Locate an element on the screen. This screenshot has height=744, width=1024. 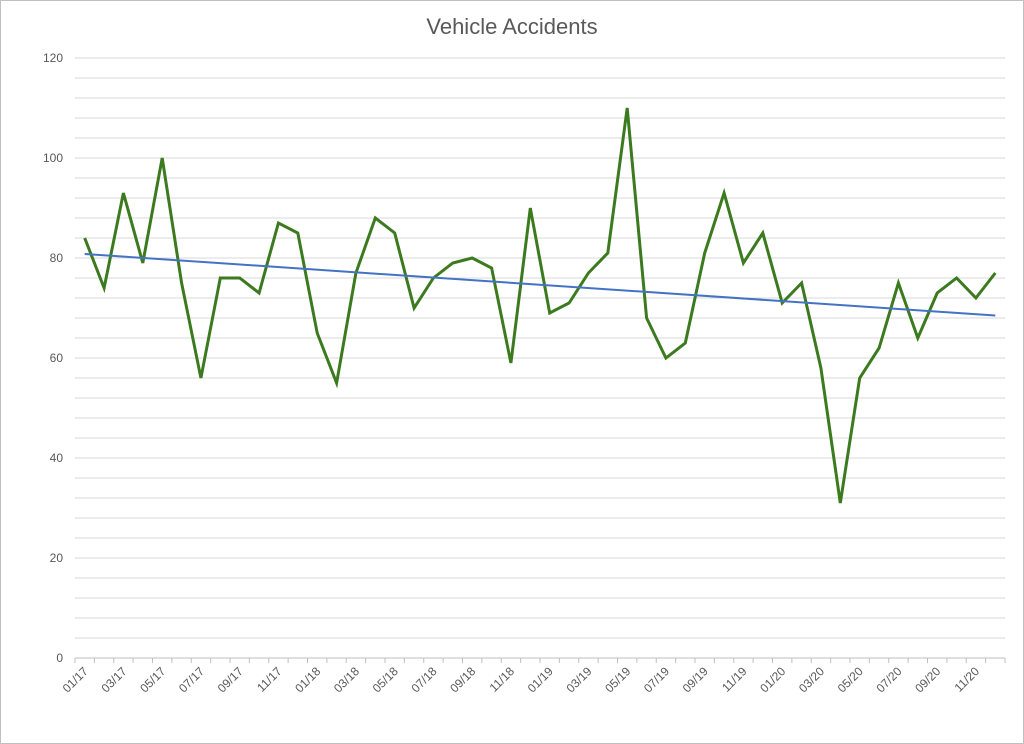
x-tick-label: 03/17 is located at coordinates (113, 679).